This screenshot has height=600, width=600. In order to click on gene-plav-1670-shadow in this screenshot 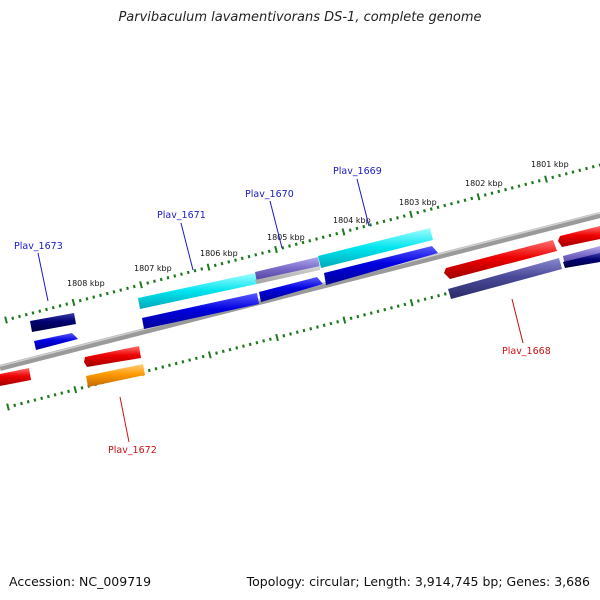, I will do `click(287, 275)`.